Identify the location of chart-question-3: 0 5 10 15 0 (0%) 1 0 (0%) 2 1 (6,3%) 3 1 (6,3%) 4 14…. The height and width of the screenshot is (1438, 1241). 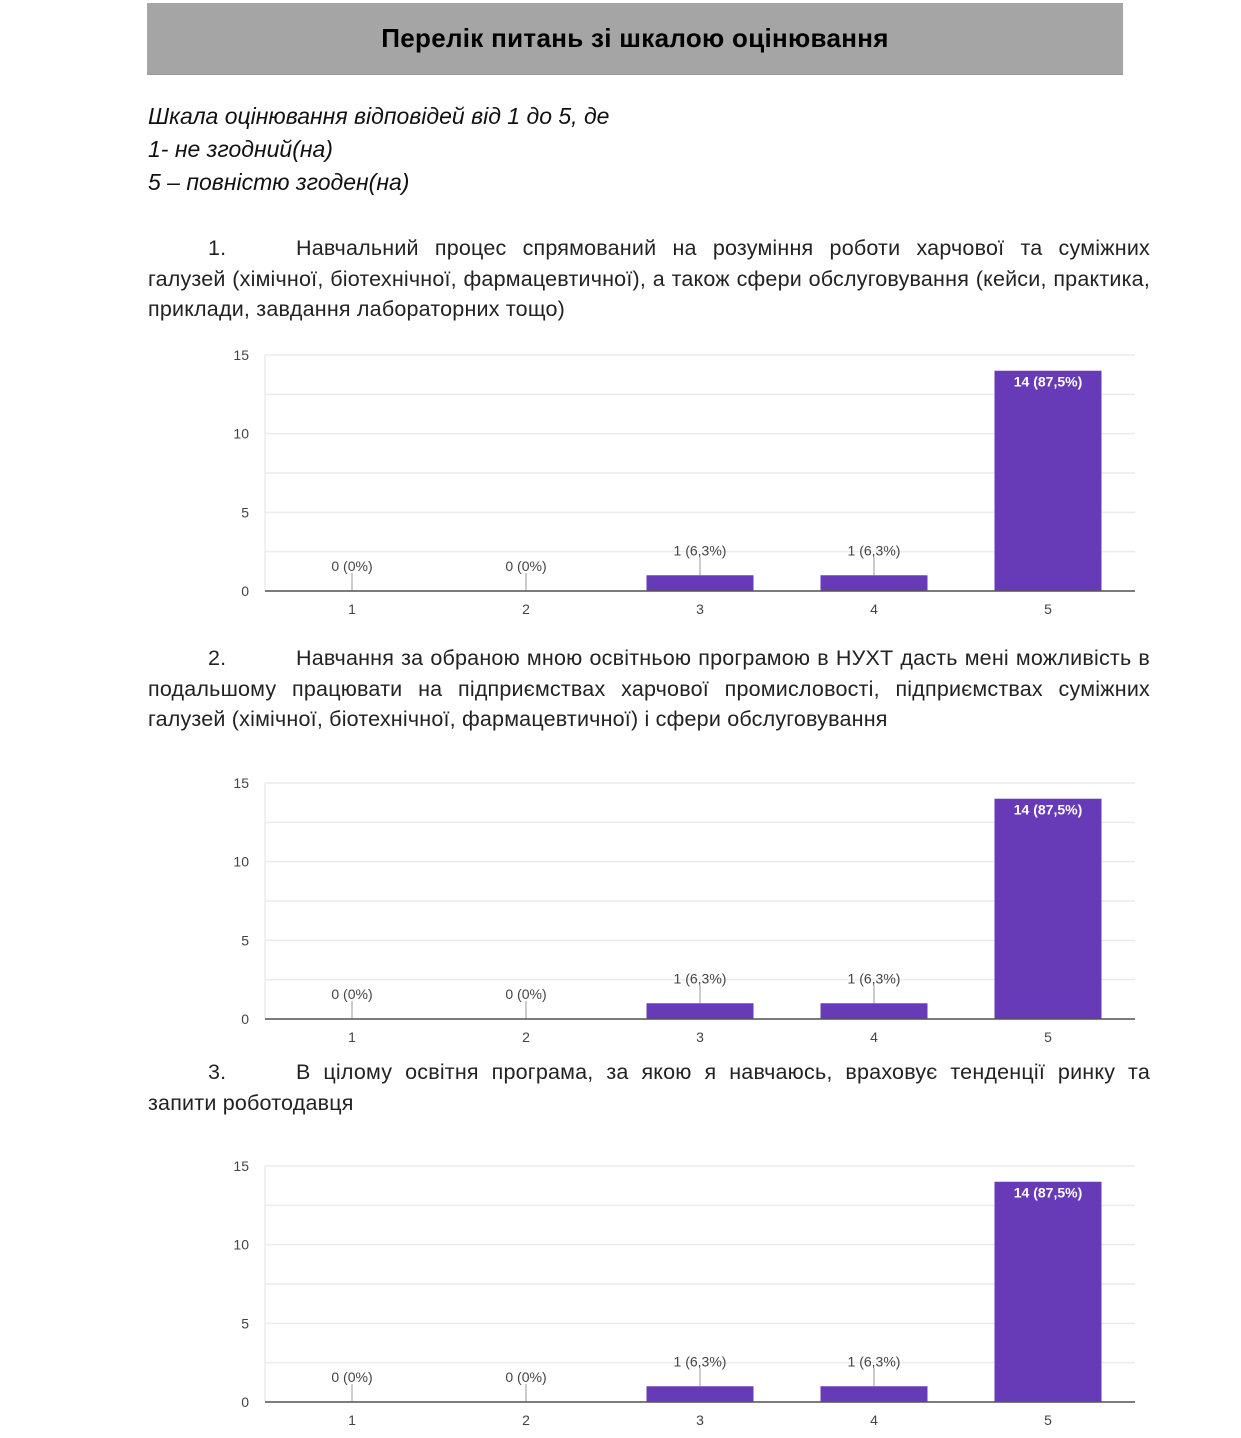
(685, 1288).